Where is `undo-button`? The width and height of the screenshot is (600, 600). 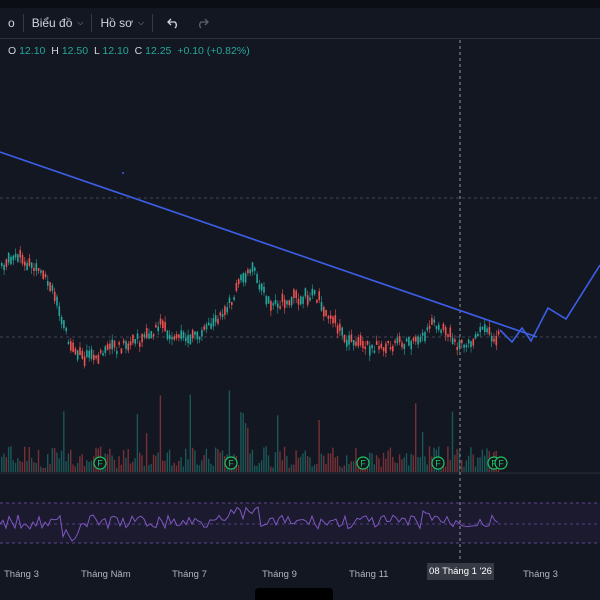
undo-button is located at coordinates (170, 23).